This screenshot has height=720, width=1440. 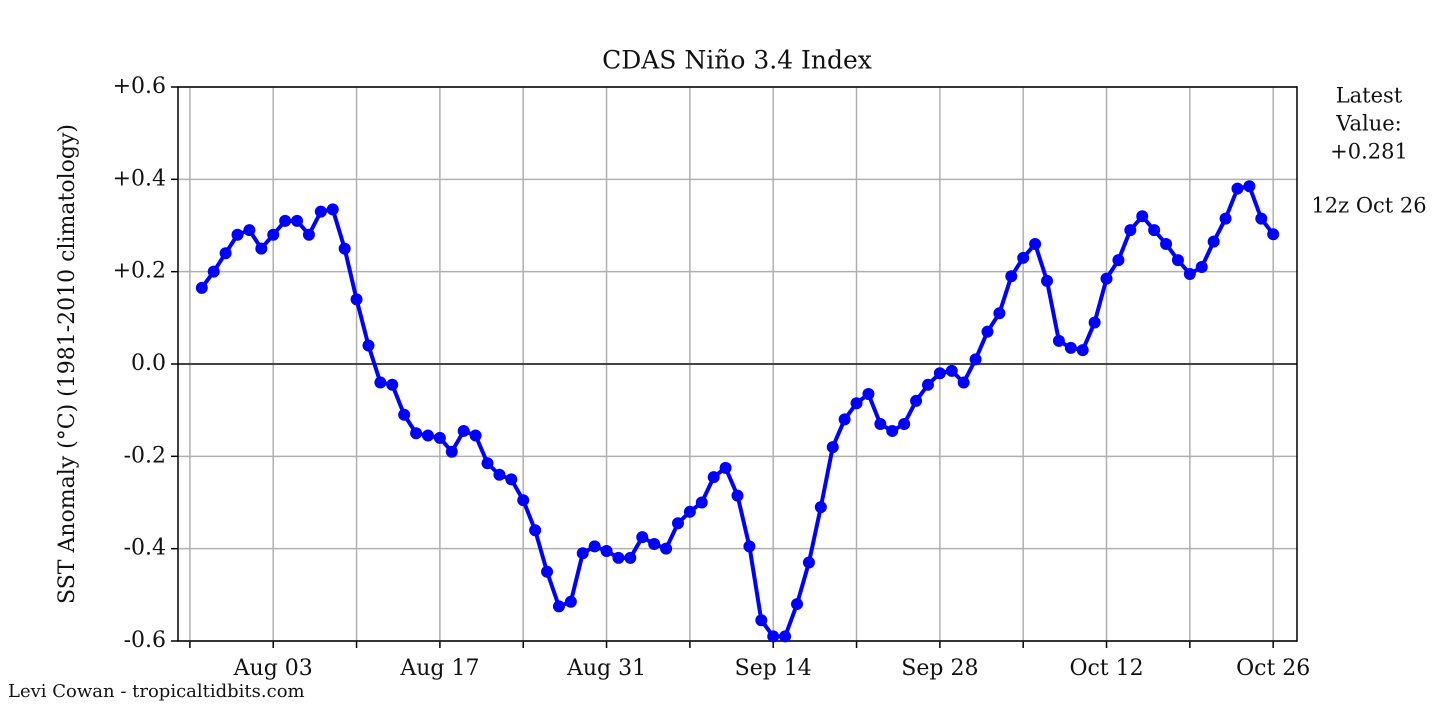 I want to click on x-tick-label: Oct 12, so click(x=1106, y=668).